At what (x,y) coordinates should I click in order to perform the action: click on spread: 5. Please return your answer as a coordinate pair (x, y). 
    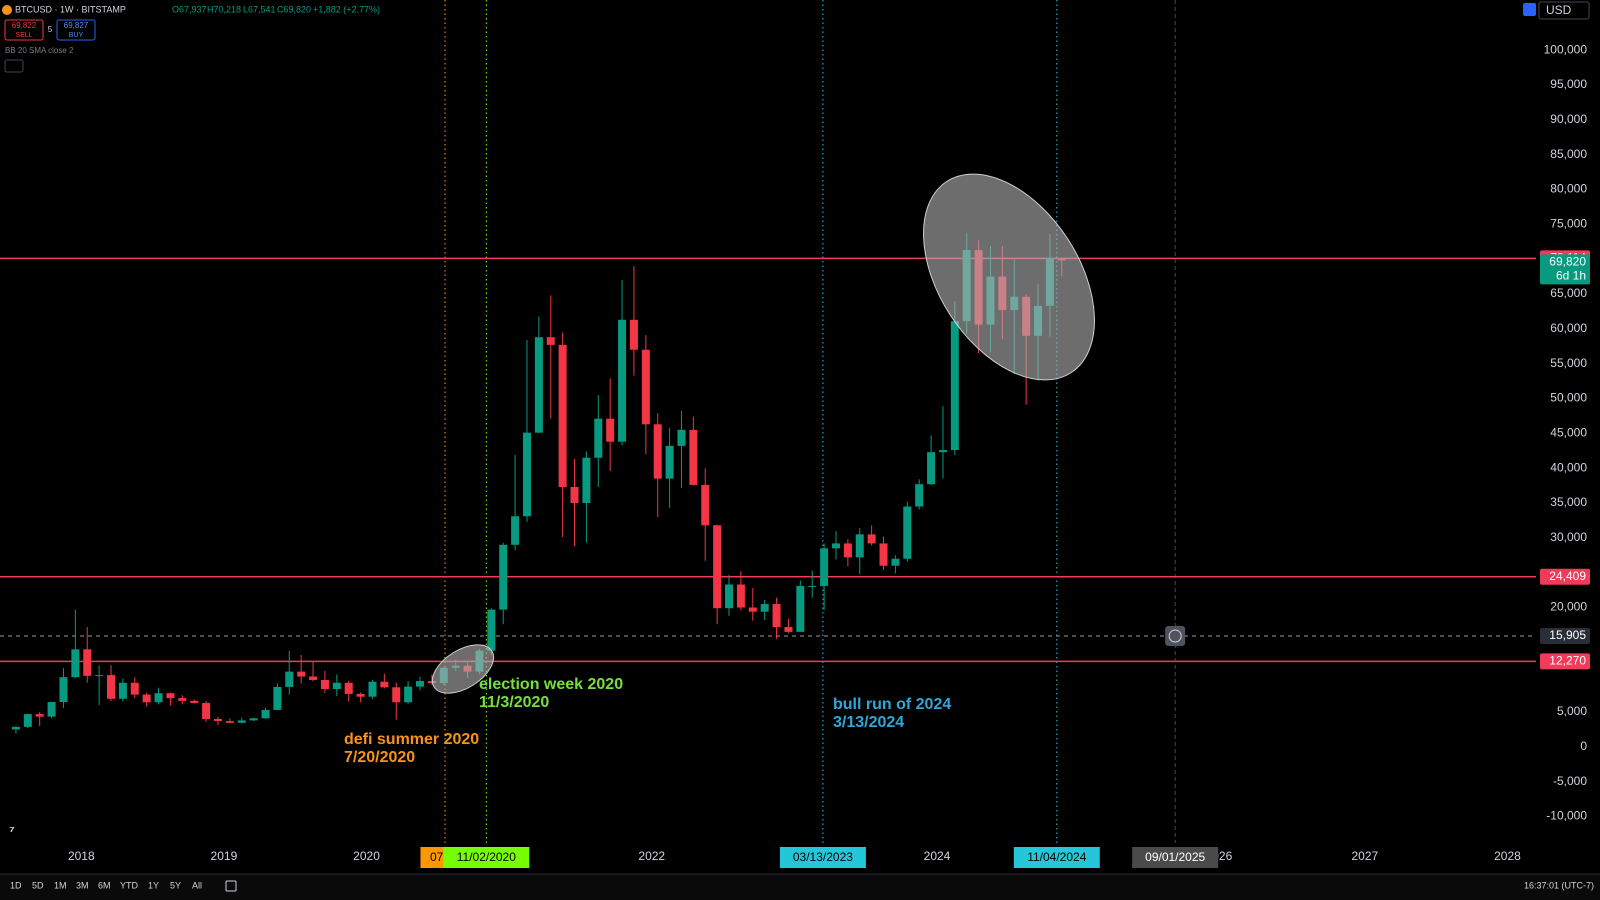
    Looking at the image, I should click on (50, 29).